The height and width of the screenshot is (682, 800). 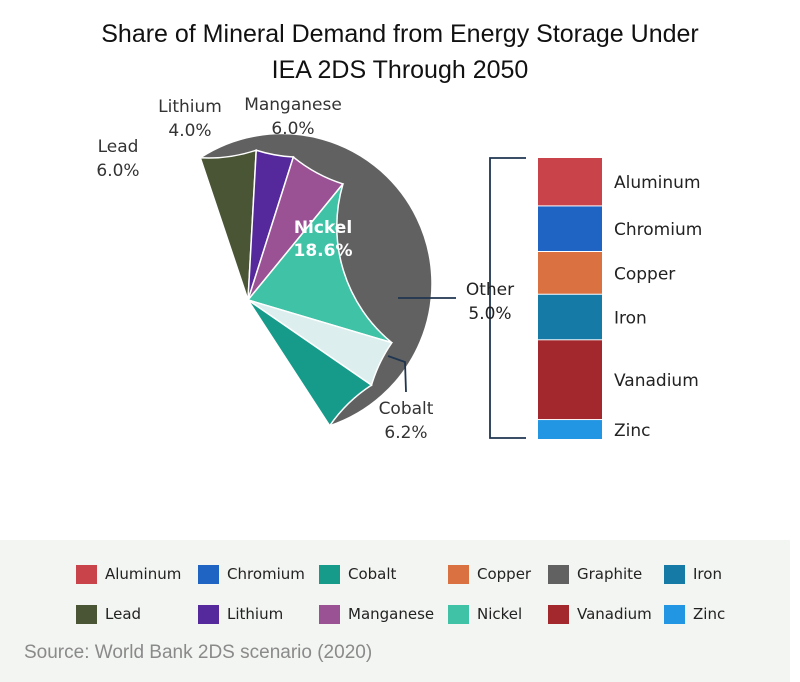 I want to click on legend-label-iron: Iron, so click(x=707, y=574).